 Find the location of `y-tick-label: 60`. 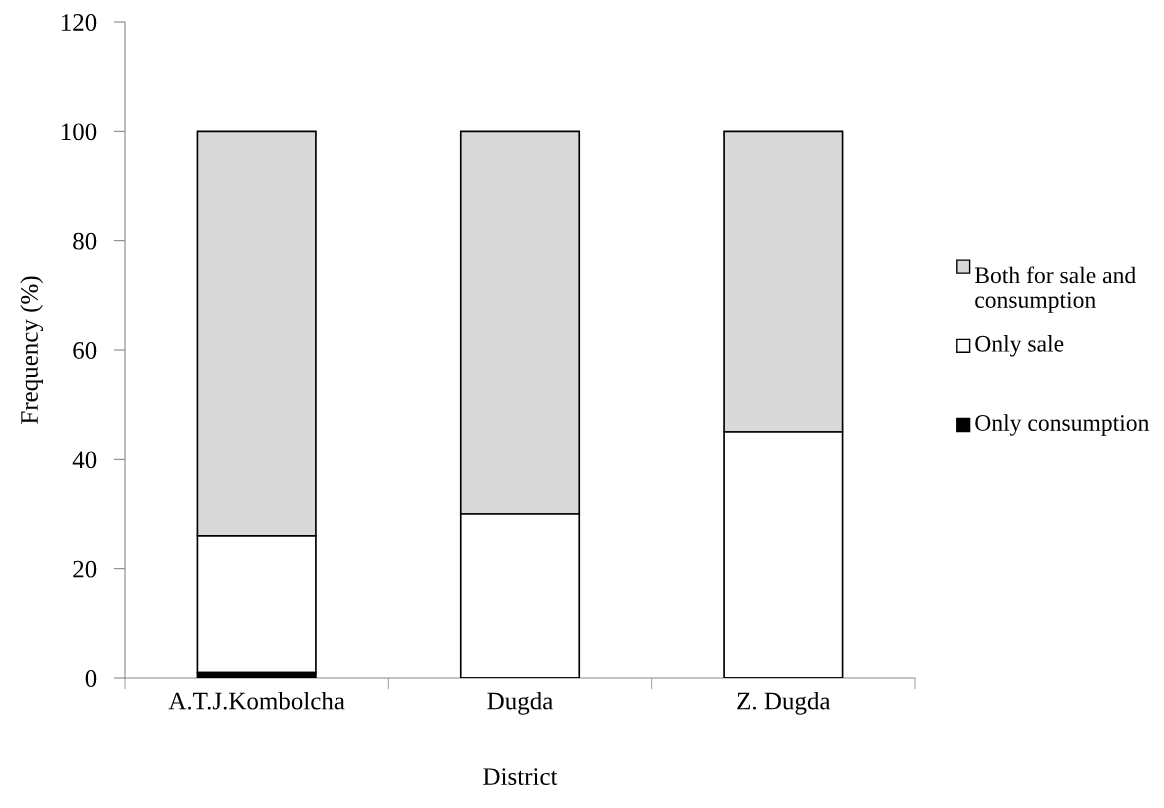

y-tick-label: 60 is located at coordinates (85, 350).